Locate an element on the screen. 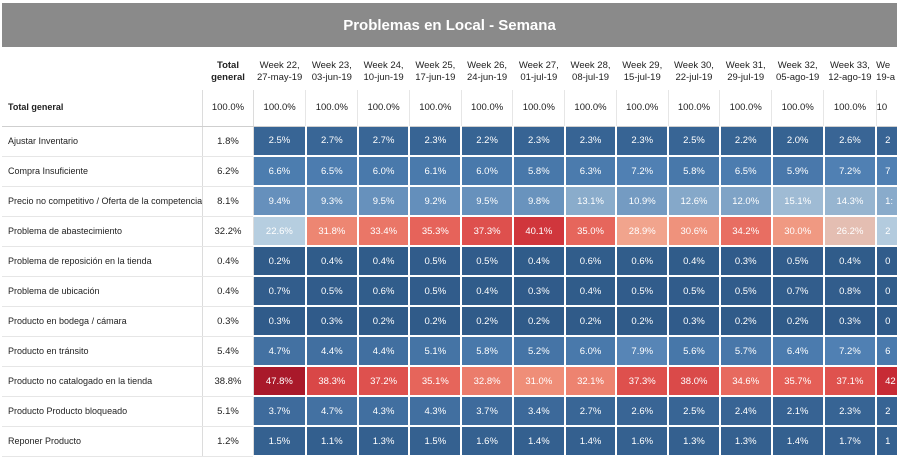 This screenshot has width=899, height=457. heatmap-cell: 34.2% is located at coordinates (746, 231).